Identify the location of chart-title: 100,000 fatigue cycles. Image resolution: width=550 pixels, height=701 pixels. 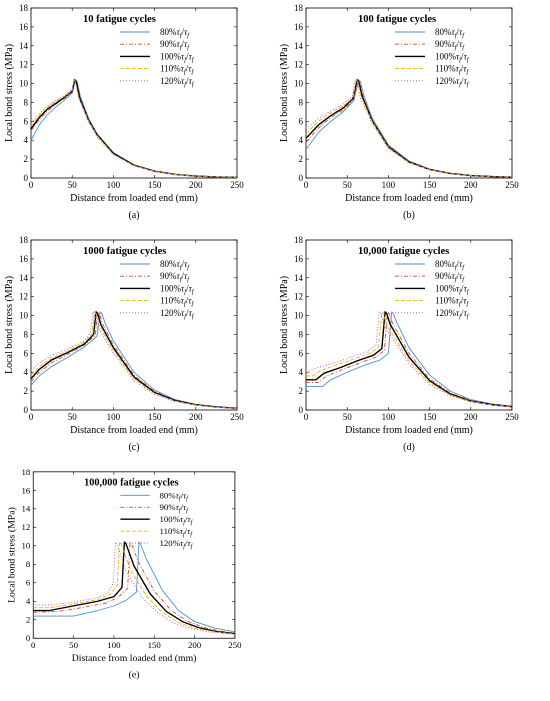
(131, 483).